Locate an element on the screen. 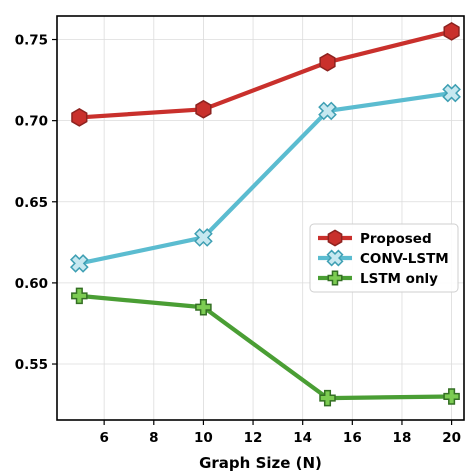 The height and width of the screenshot is (474, 474). legend-item: Proposed is located at coordinates (375, 238).